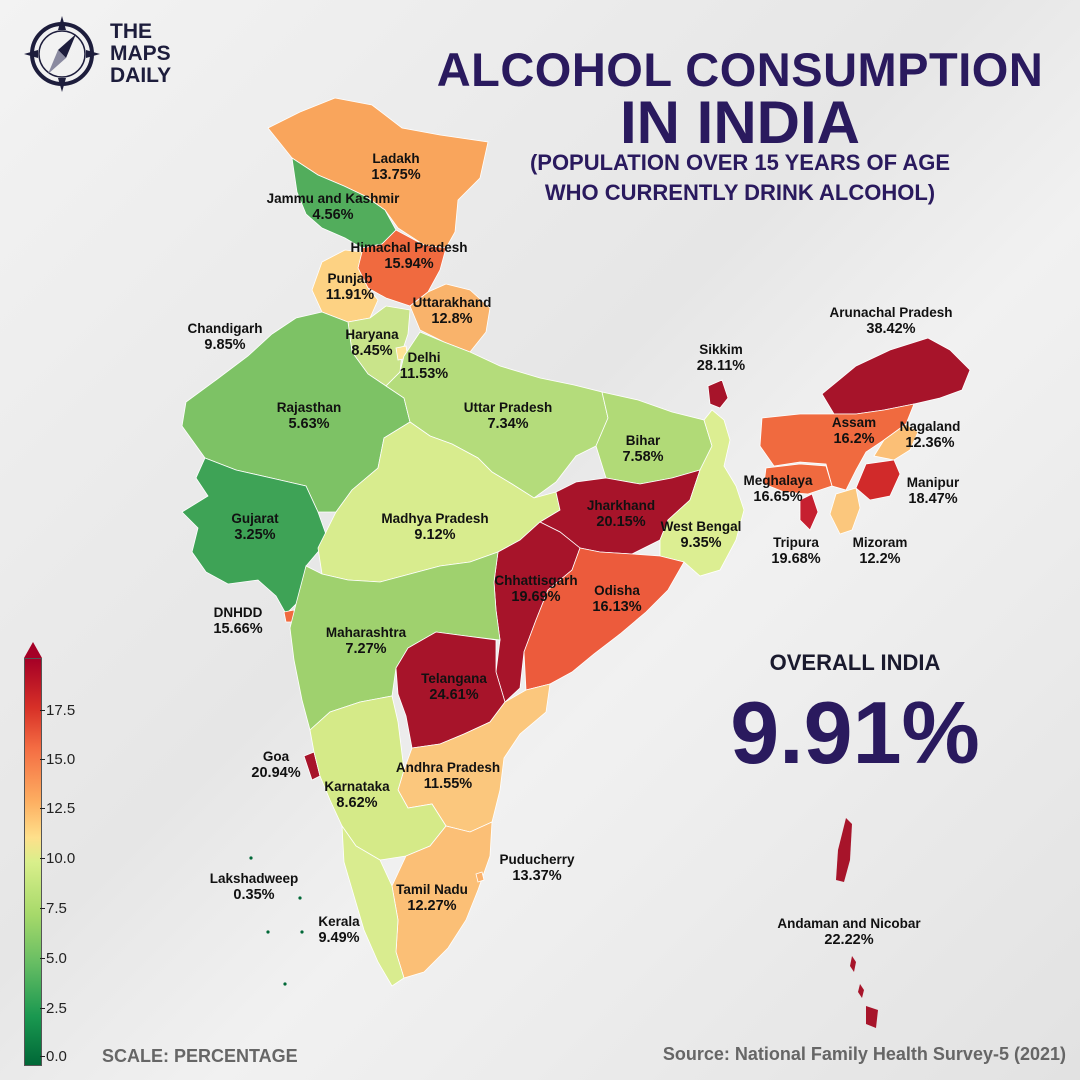 This screenshot has height=1080, width=1080. I want to click on region-name: Jammu and Kashmir, so click(333, 198).